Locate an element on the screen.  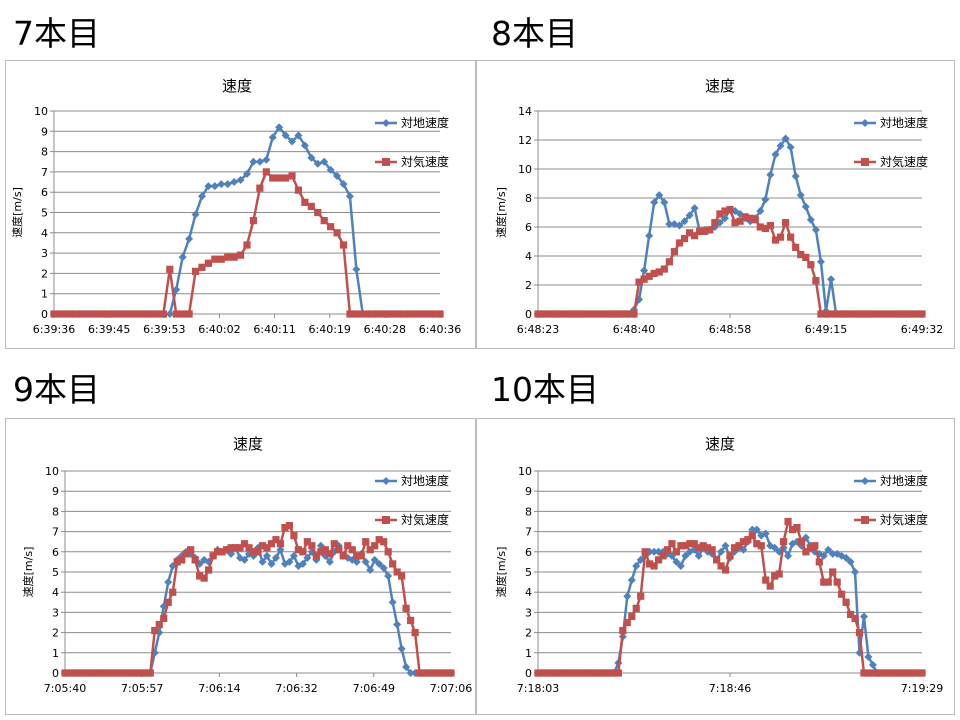
y-axis-label: 速度[m/s] is located at coordinates (501, 212).